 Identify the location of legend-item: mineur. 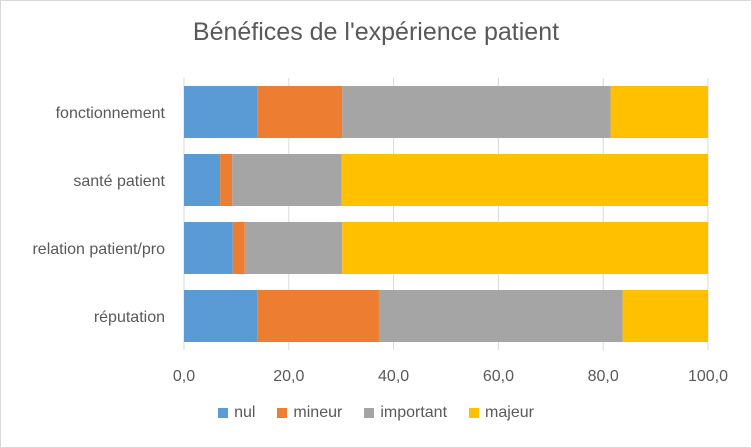
(309, 413).